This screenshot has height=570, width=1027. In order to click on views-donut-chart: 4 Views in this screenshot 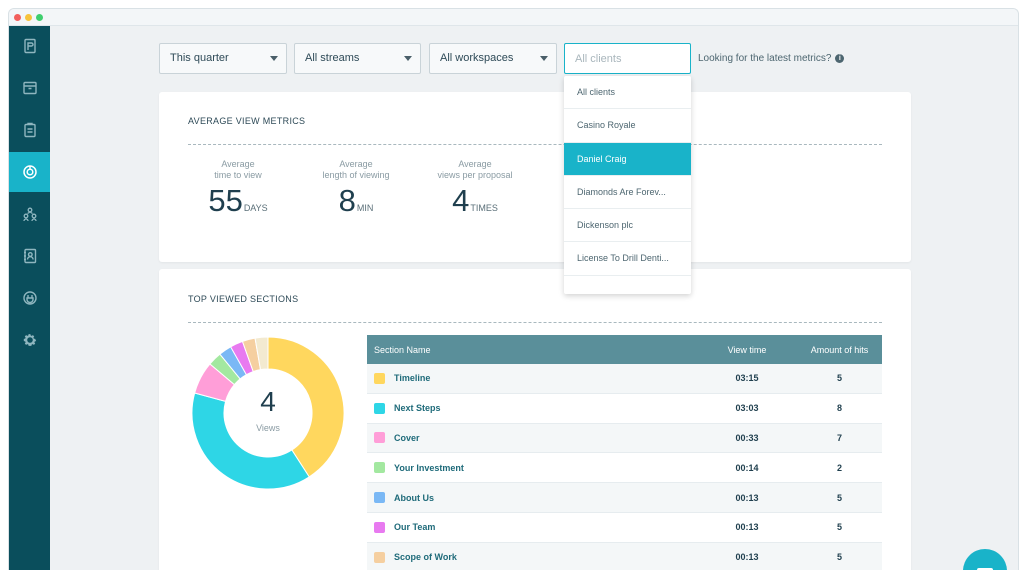, I will do `click(268, 413)`.